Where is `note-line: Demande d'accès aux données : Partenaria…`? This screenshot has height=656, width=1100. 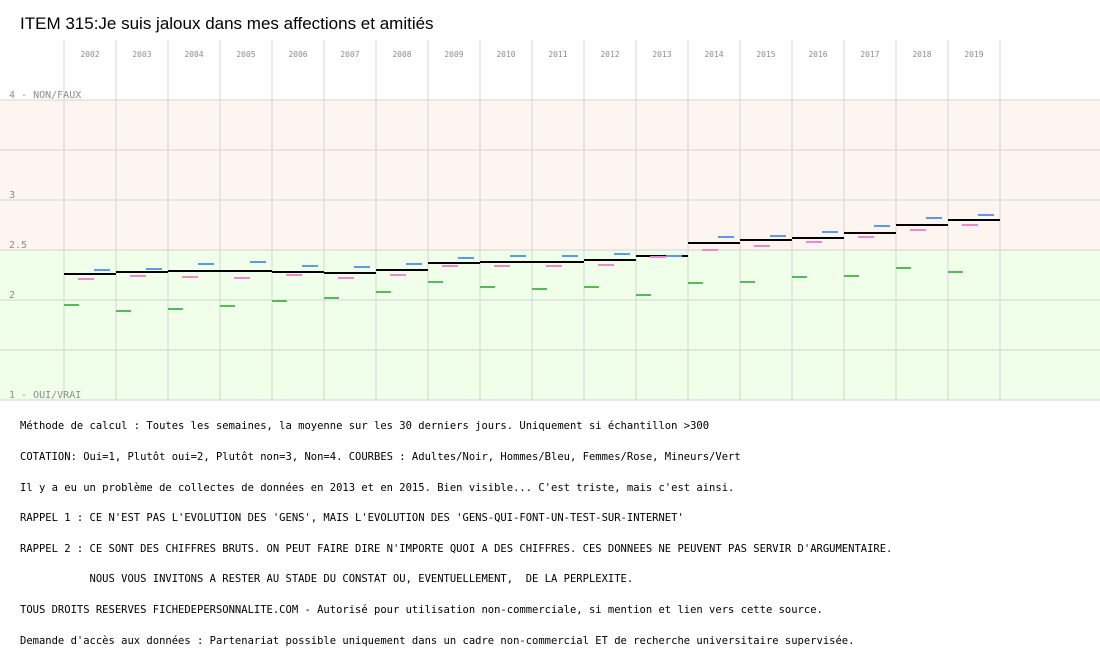
note-line: Demande d'accès aux données : Partenaria… is located at coordinates (437, 640).